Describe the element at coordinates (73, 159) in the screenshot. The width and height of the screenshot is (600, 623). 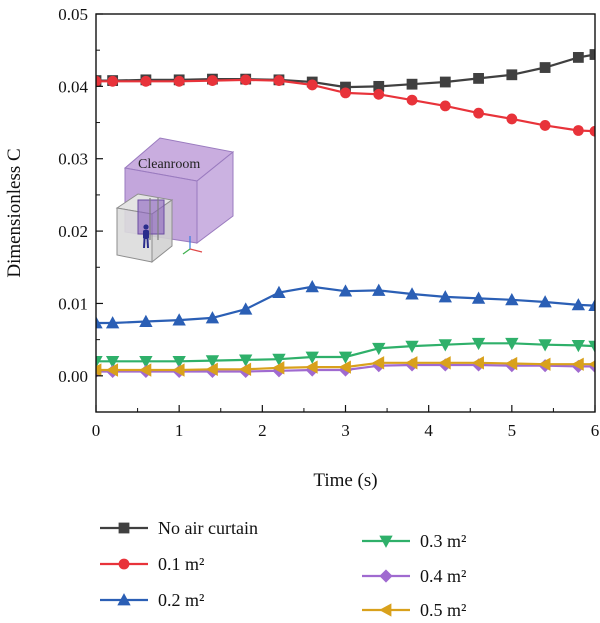
I see `y-tick-label: 0.03` at that location.